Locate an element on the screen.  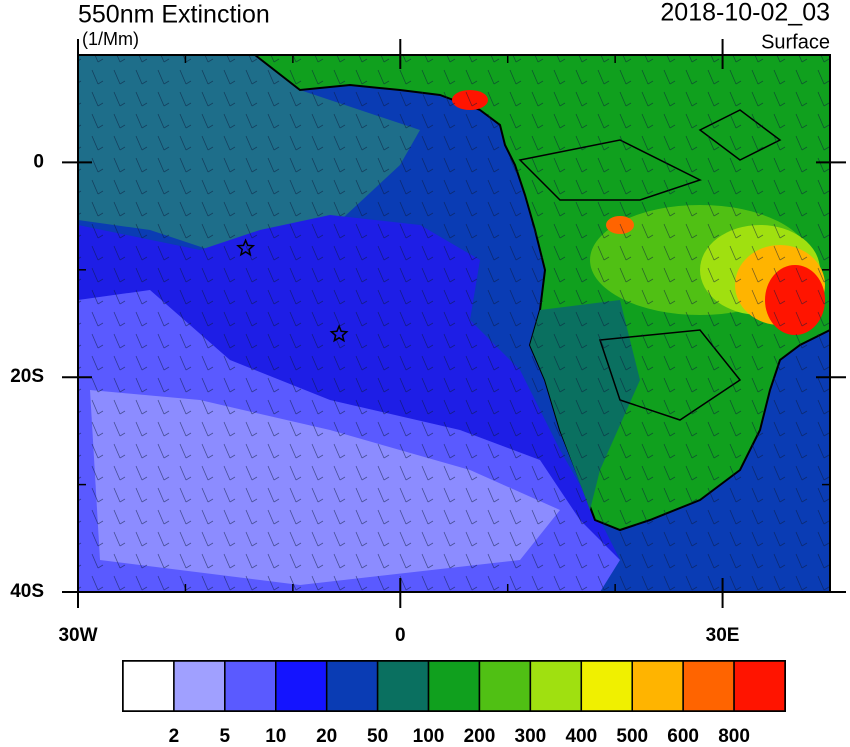
colorbar-label: 100 is located at coordinates (429, 736).